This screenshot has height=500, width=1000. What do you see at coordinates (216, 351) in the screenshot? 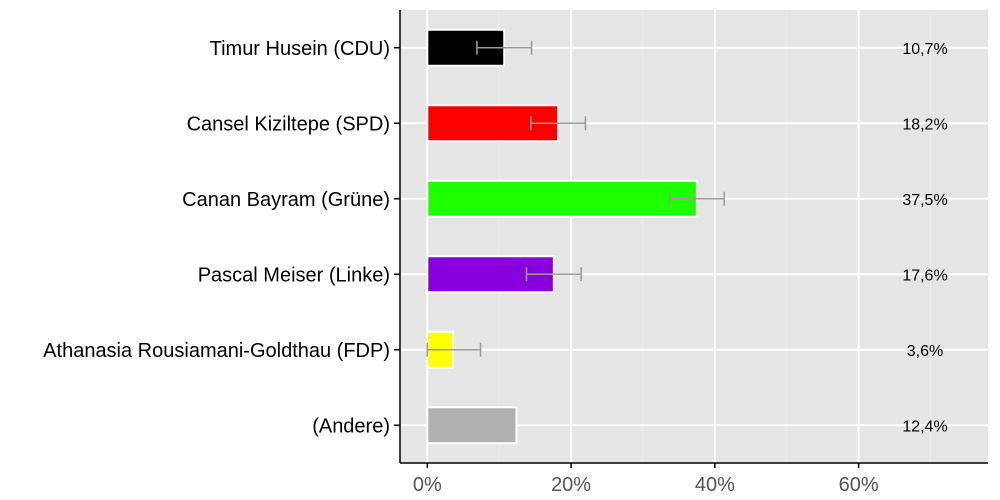
I see `category-label: Athanasia Rousiamani-Goldthau (FDP)` at bounding box center [216, 351].